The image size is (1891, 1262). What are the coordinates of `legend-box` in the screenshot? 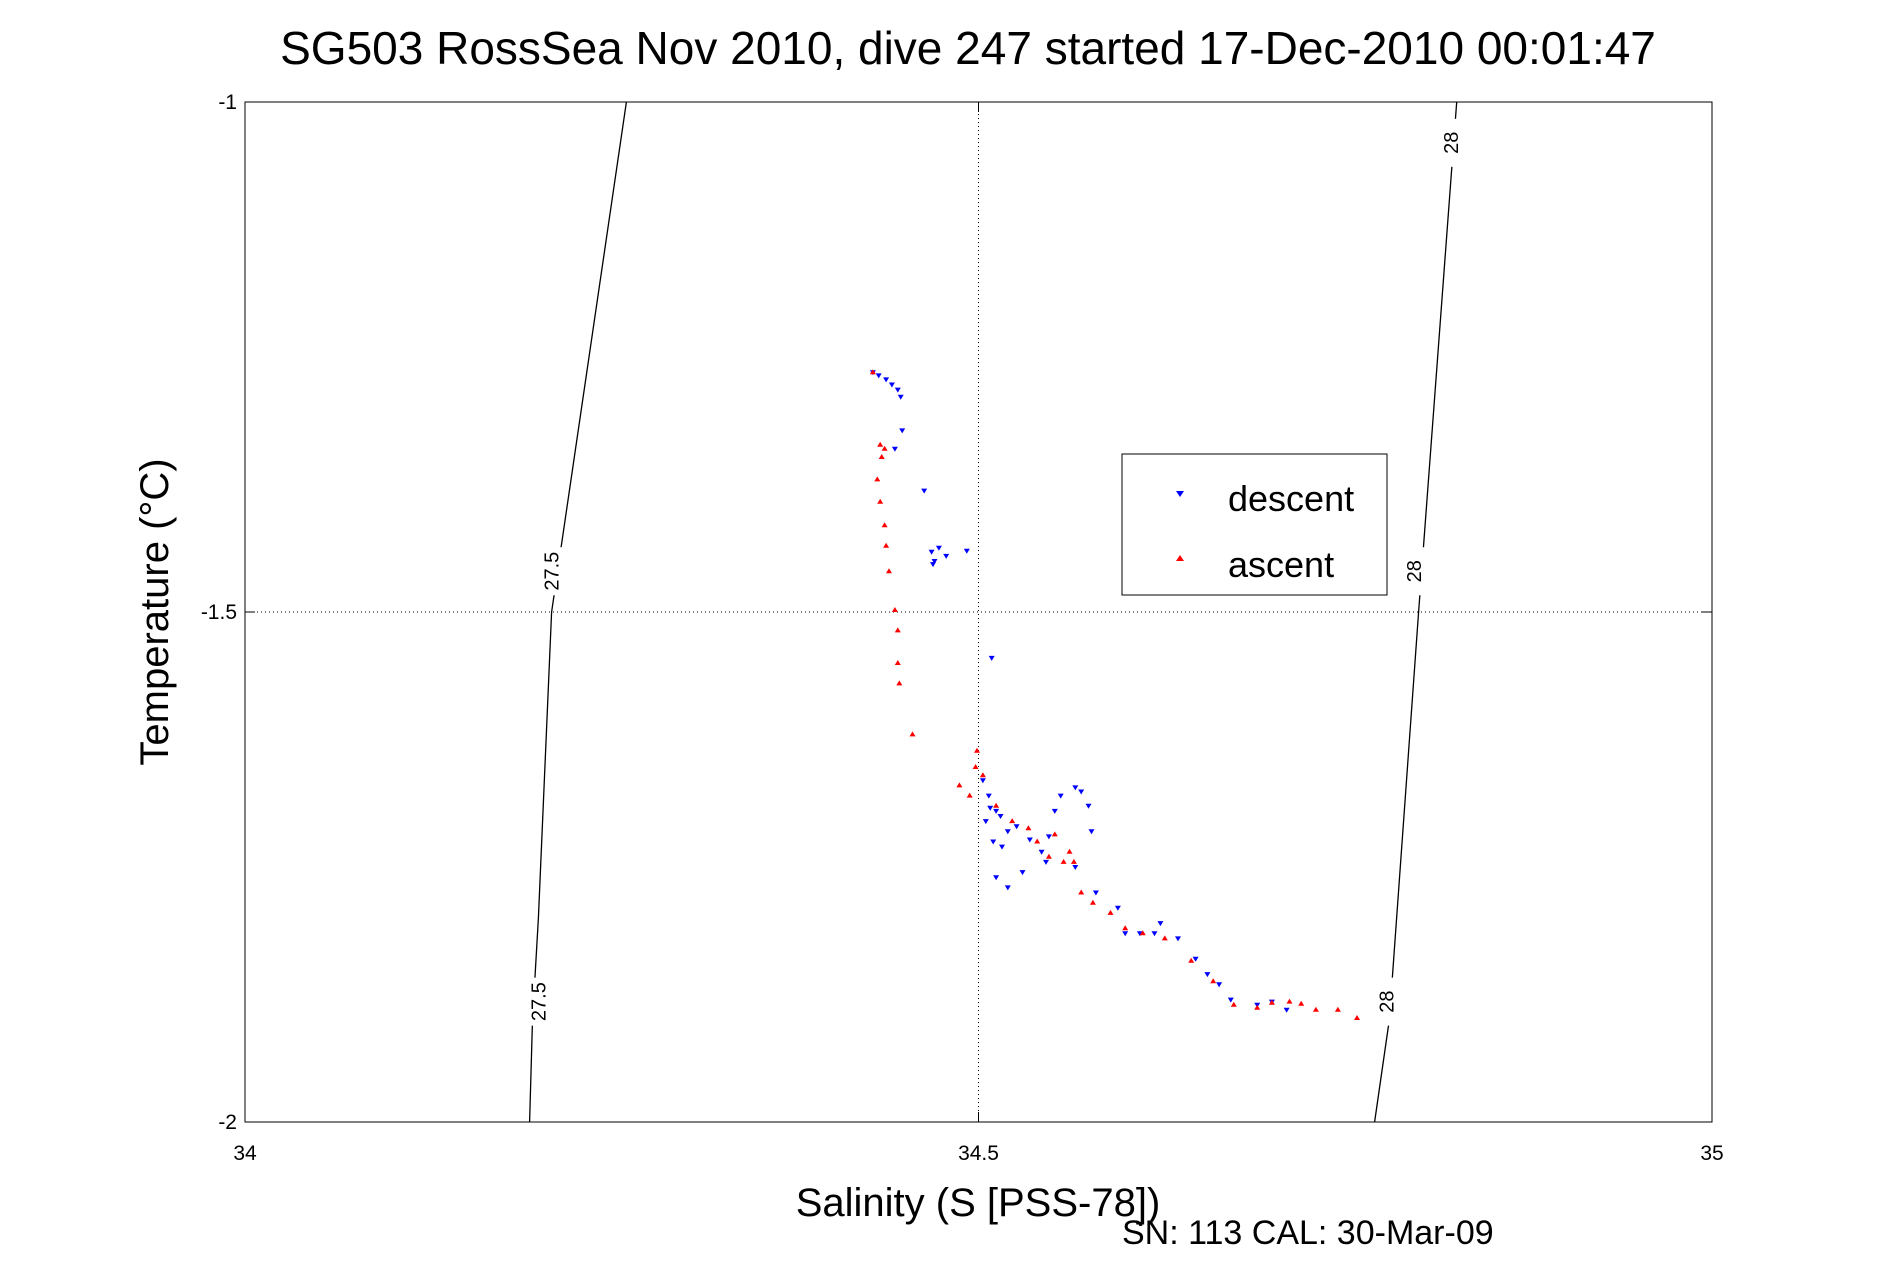 It's located at (1254, 524).